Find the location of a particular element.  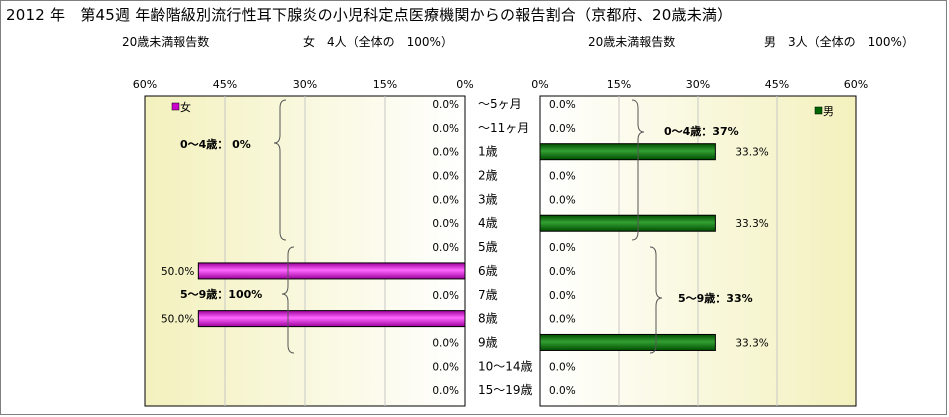

female-tick-label: 60% is located at coordinates (145, 84).